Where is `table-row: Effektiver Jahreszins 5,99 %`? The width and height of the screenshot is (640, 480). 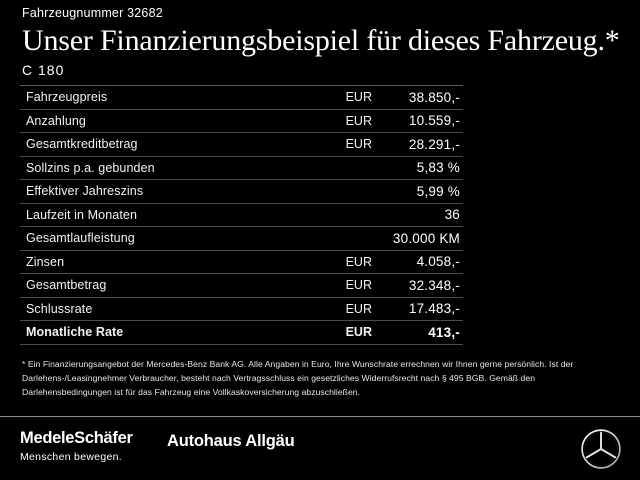 table-row: Effektiver Jahreszins 5,99 % is located at coordinates (241, 192).